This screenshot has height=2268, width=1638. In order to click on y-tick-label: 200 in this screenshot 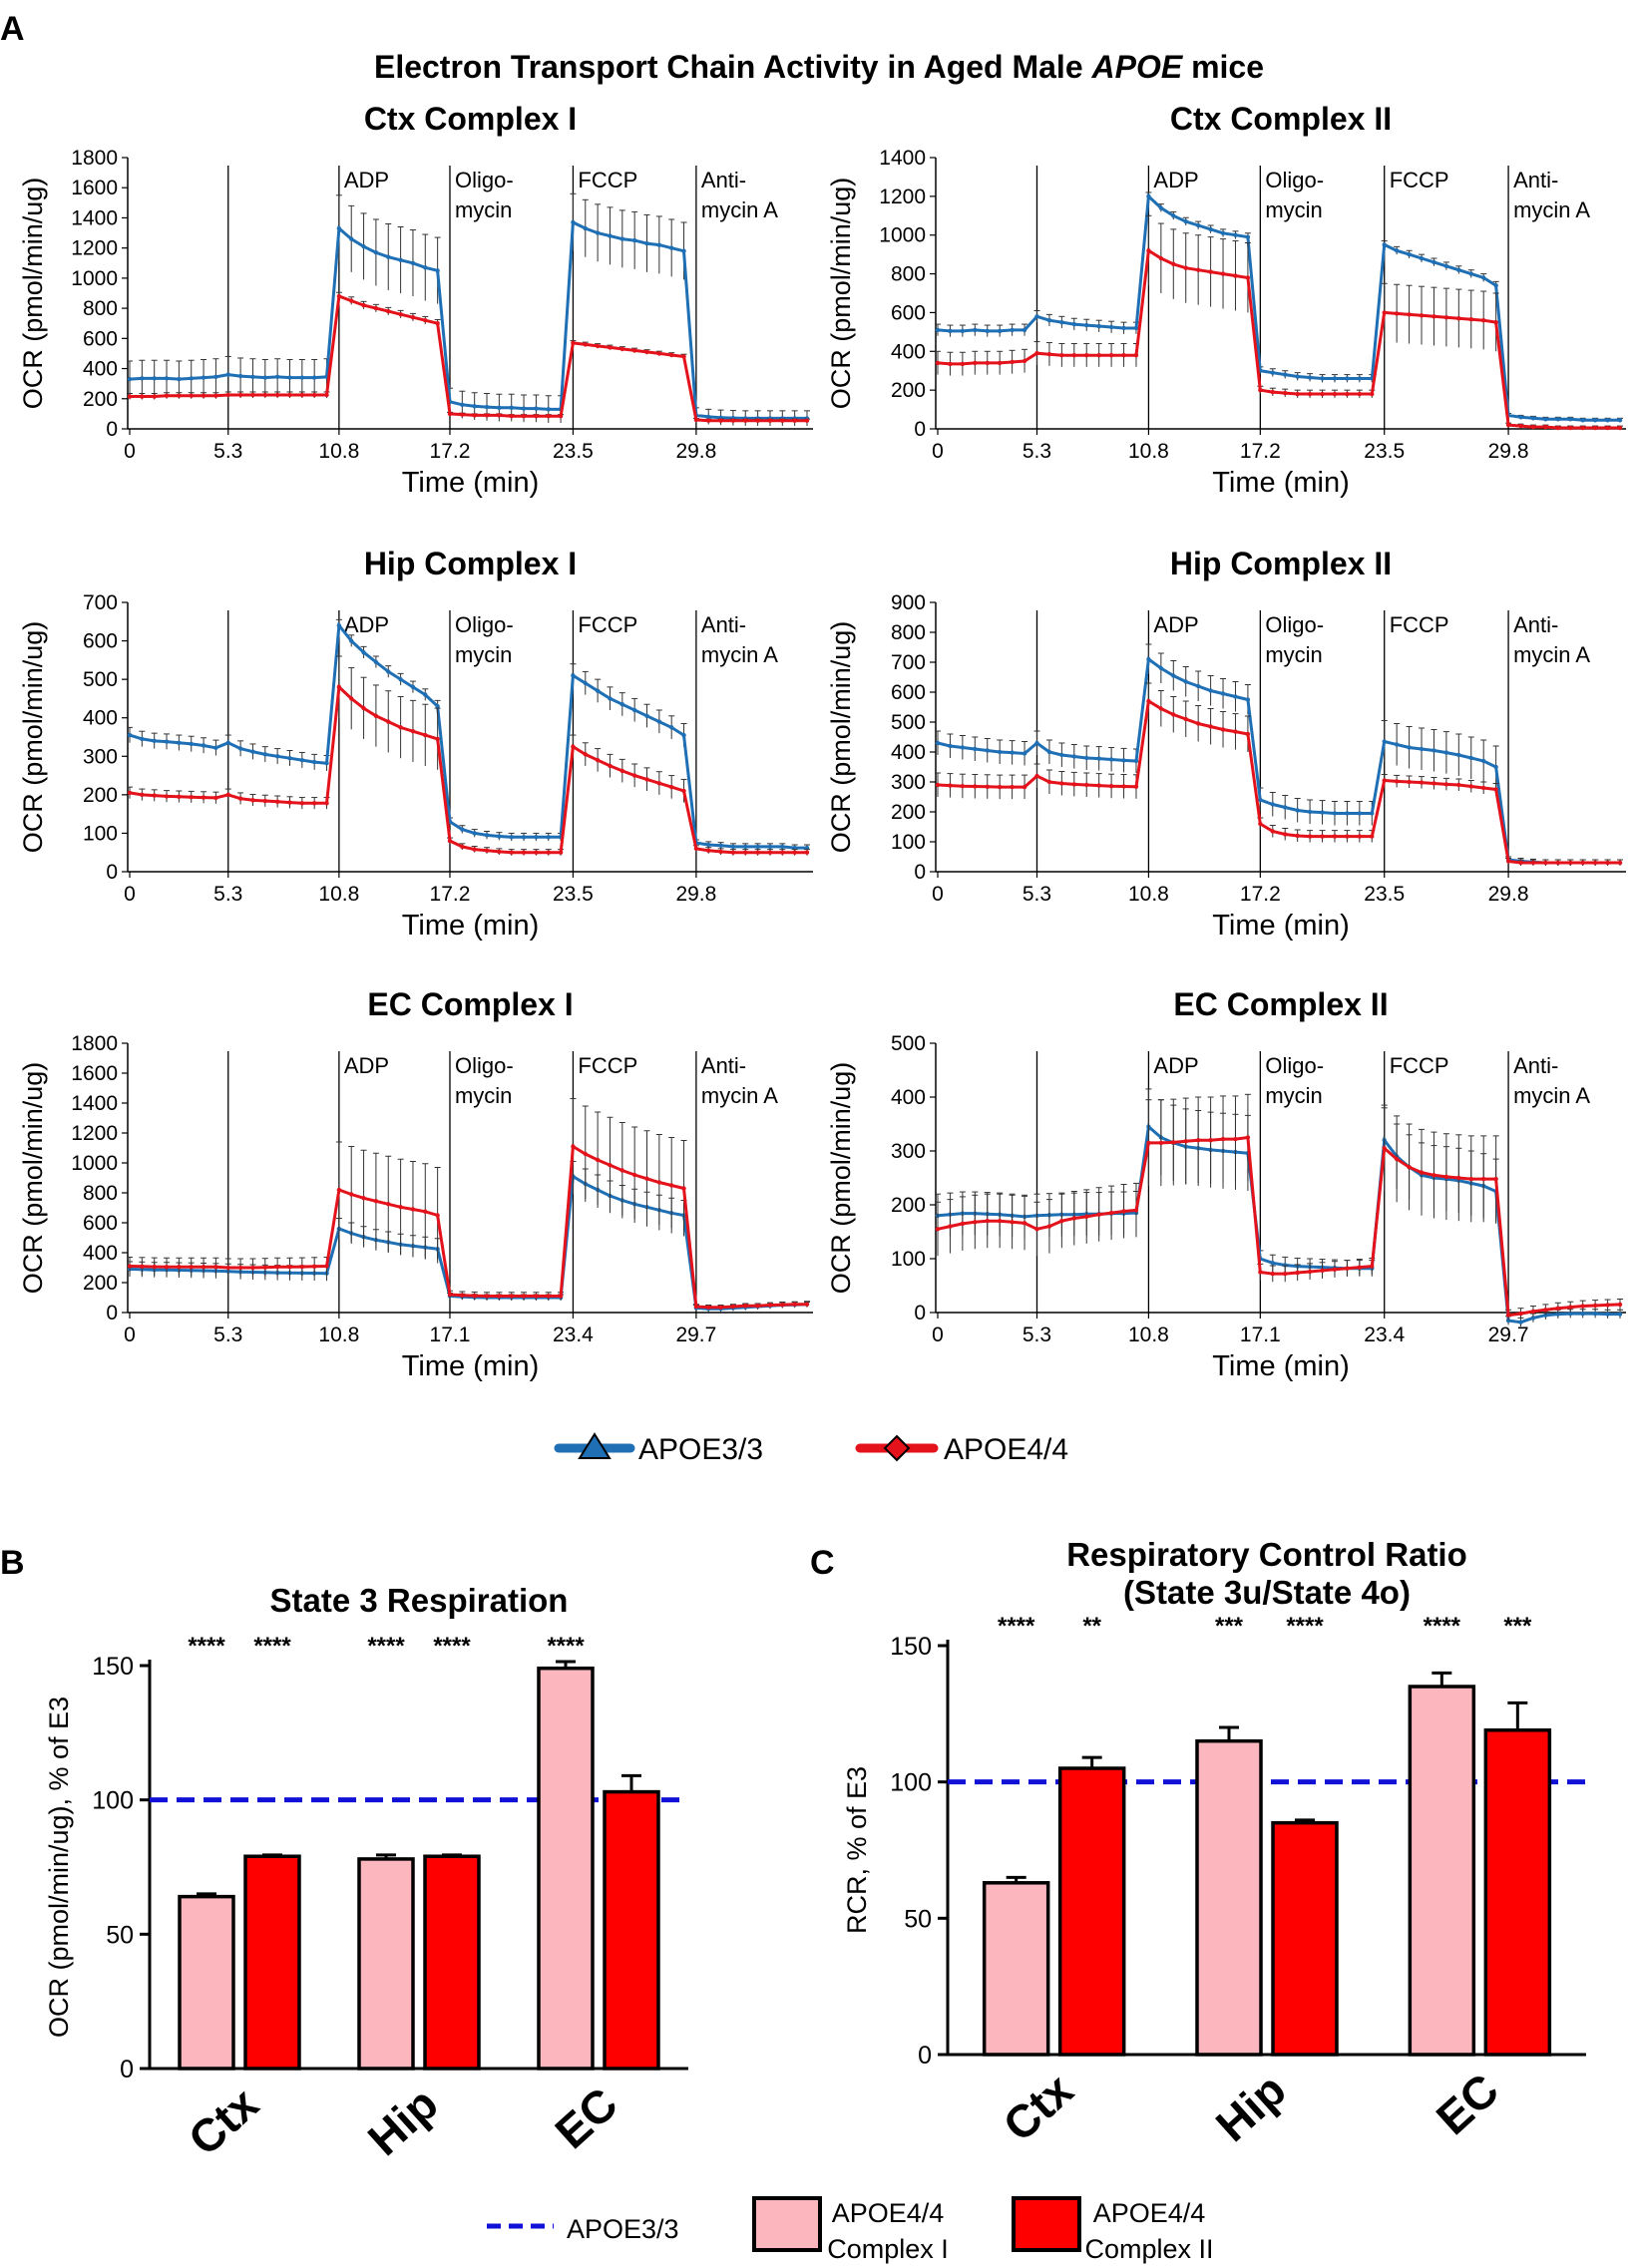, I will do `click(100, 1283)`.